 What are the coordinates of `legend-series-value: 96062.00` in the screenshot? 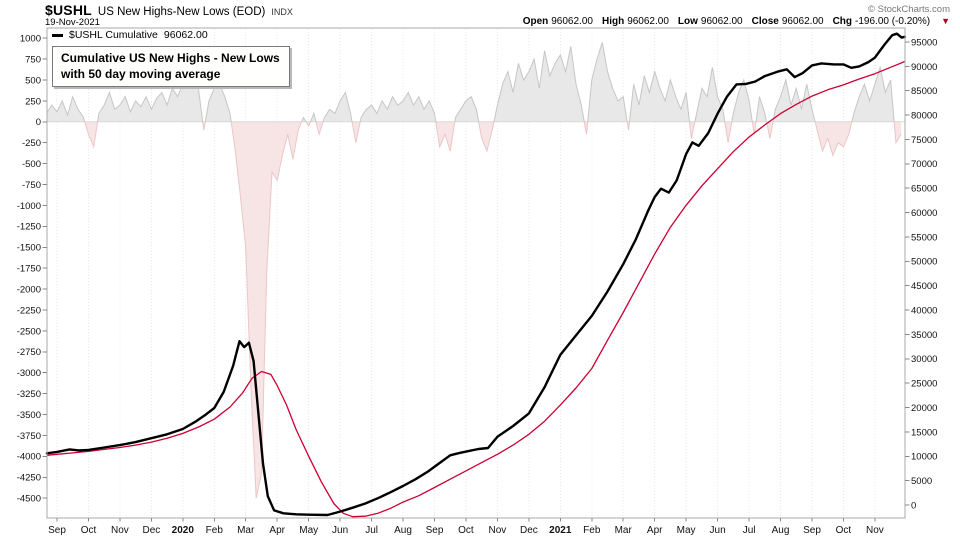 It's located at (185, 35).